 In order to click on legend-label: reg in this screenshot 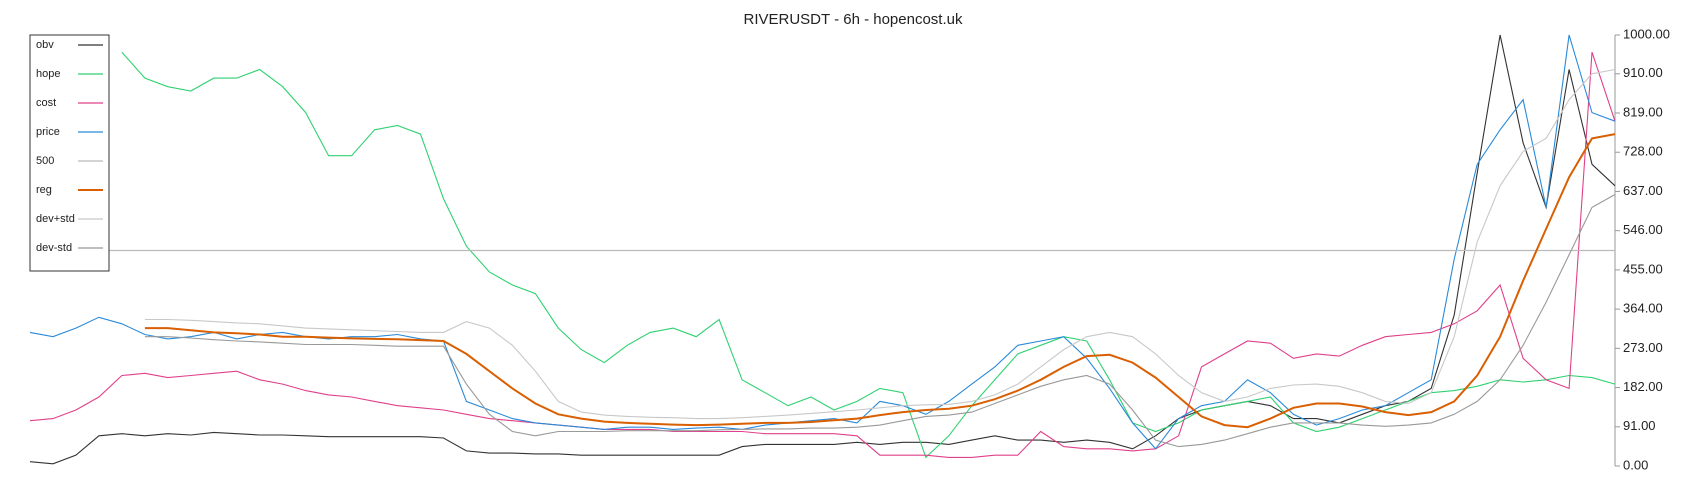, I will do `click(44, 190)`.